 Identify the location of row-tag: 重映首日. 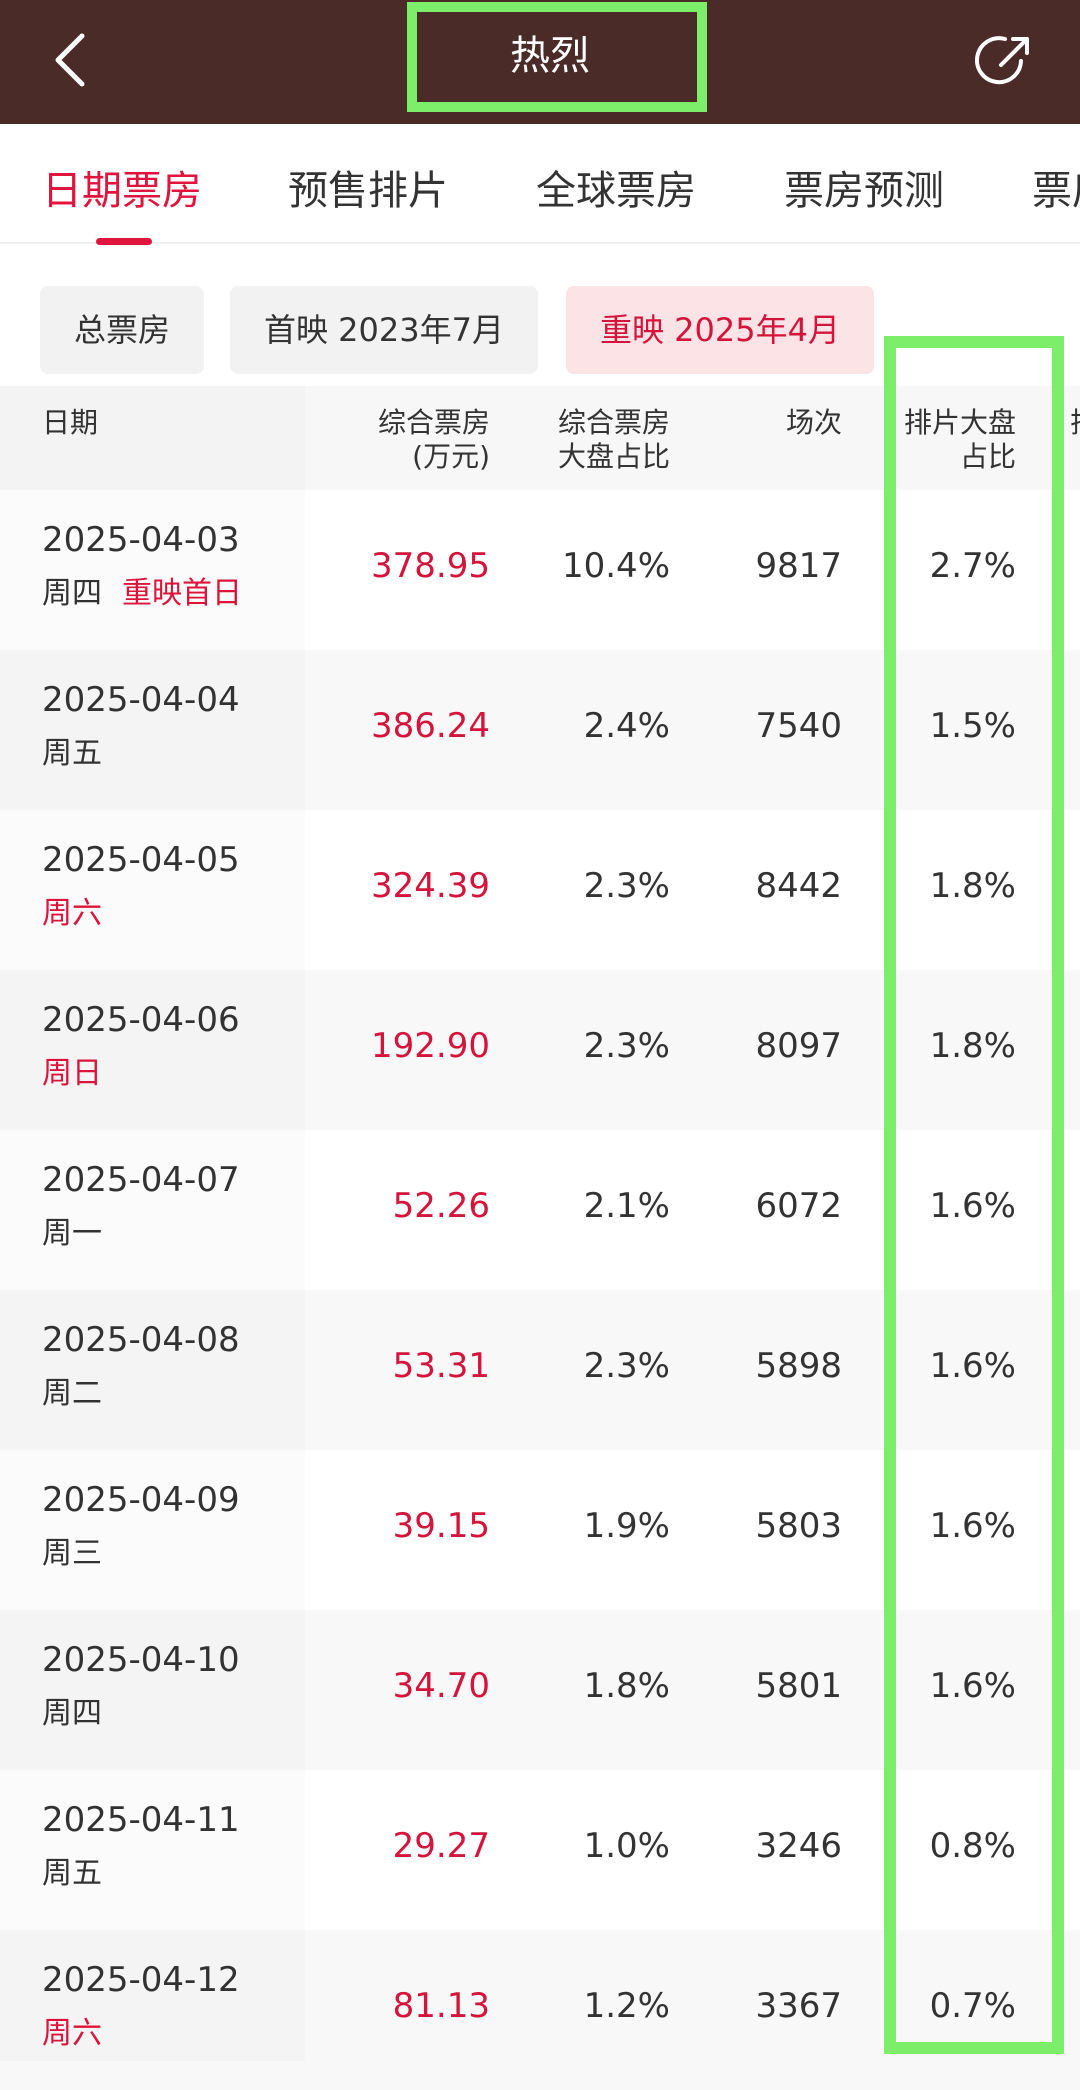
(182, 593).